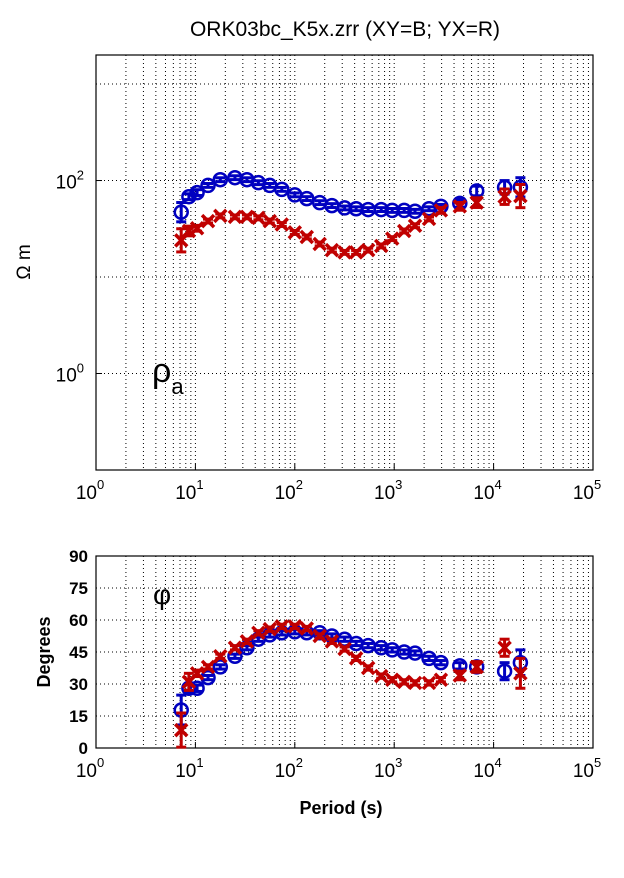 This screenshot has height=878, width=624. I want to click on y-tick-label: 90, so click(78, 556).